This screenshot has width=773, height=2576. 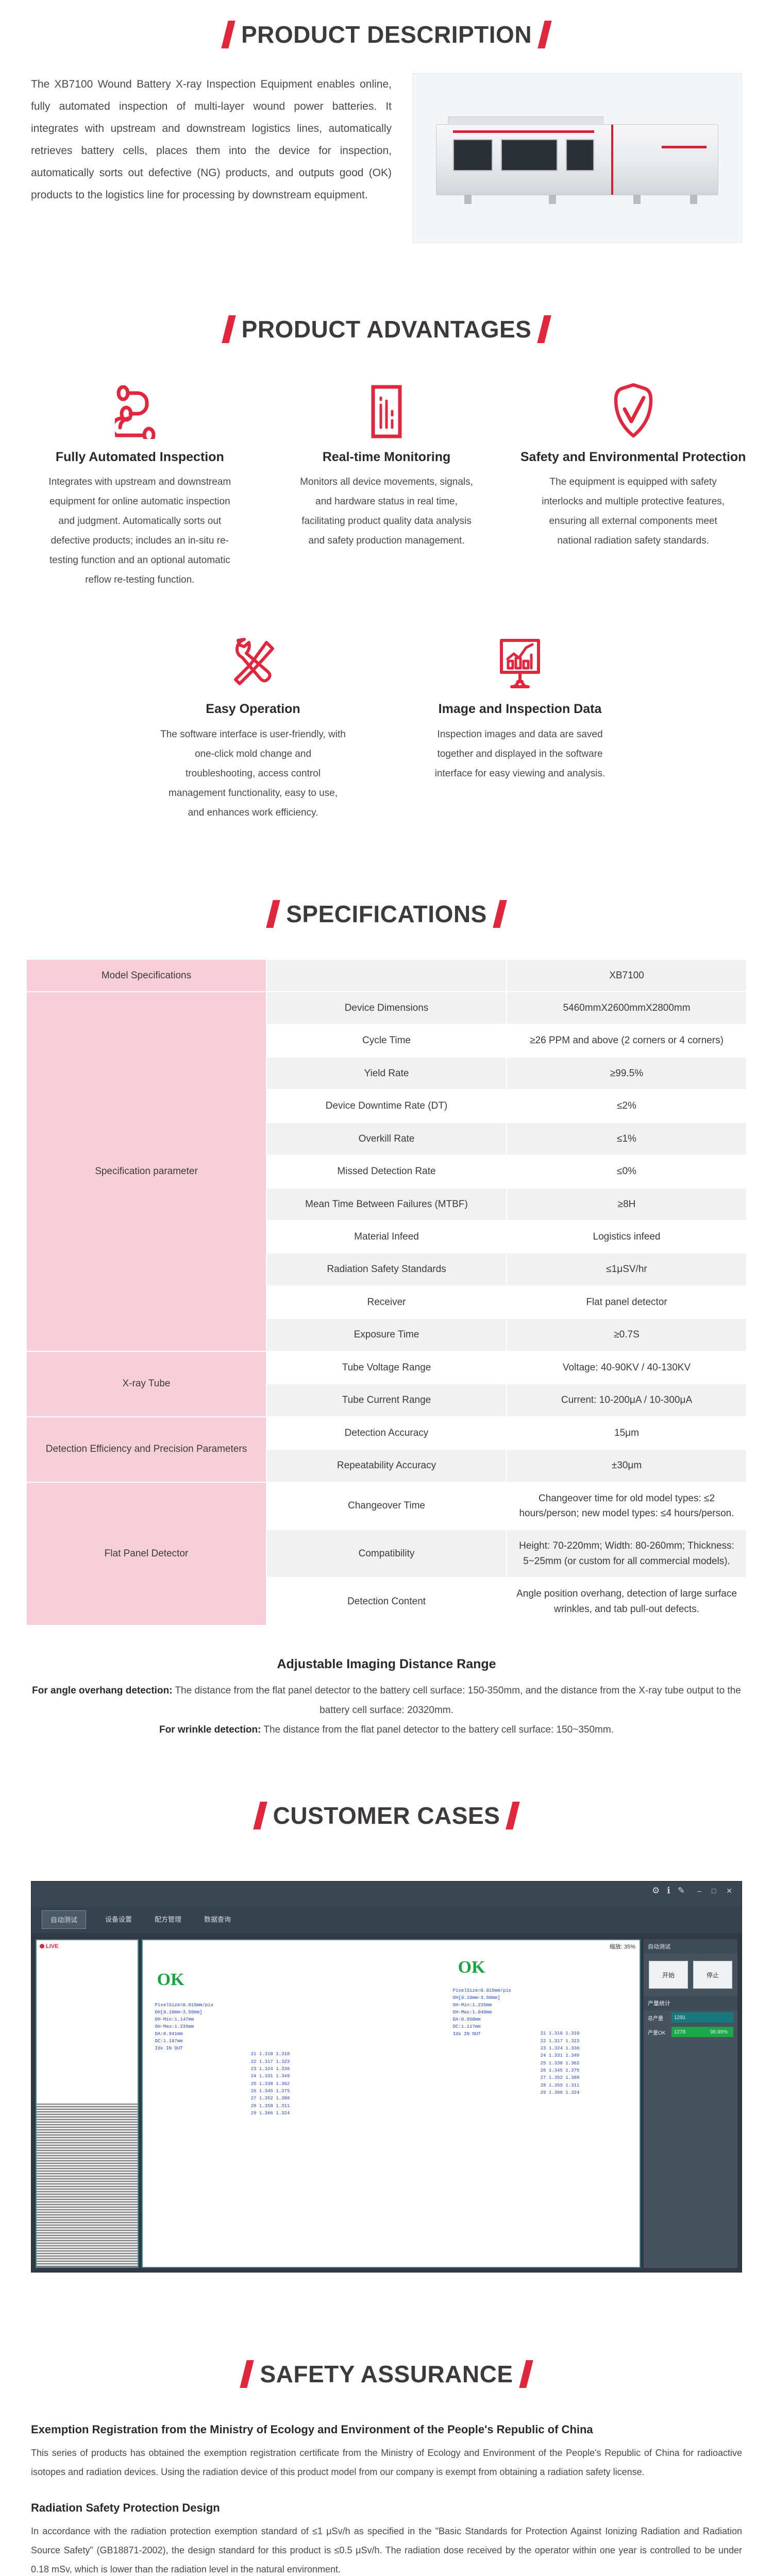 What do you see at coordinates (626, 1008) in the screenshot?
I see `spec-value-cell: 5460mmX2600mmX2800mm` at bounding box center [626, 1008].